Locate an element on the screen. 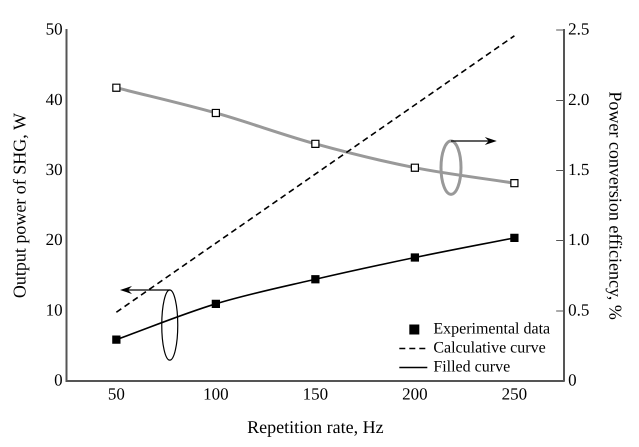 The image size is (639, 447). y2-tick-label: 2.5 is located at coordinates (579, 29).